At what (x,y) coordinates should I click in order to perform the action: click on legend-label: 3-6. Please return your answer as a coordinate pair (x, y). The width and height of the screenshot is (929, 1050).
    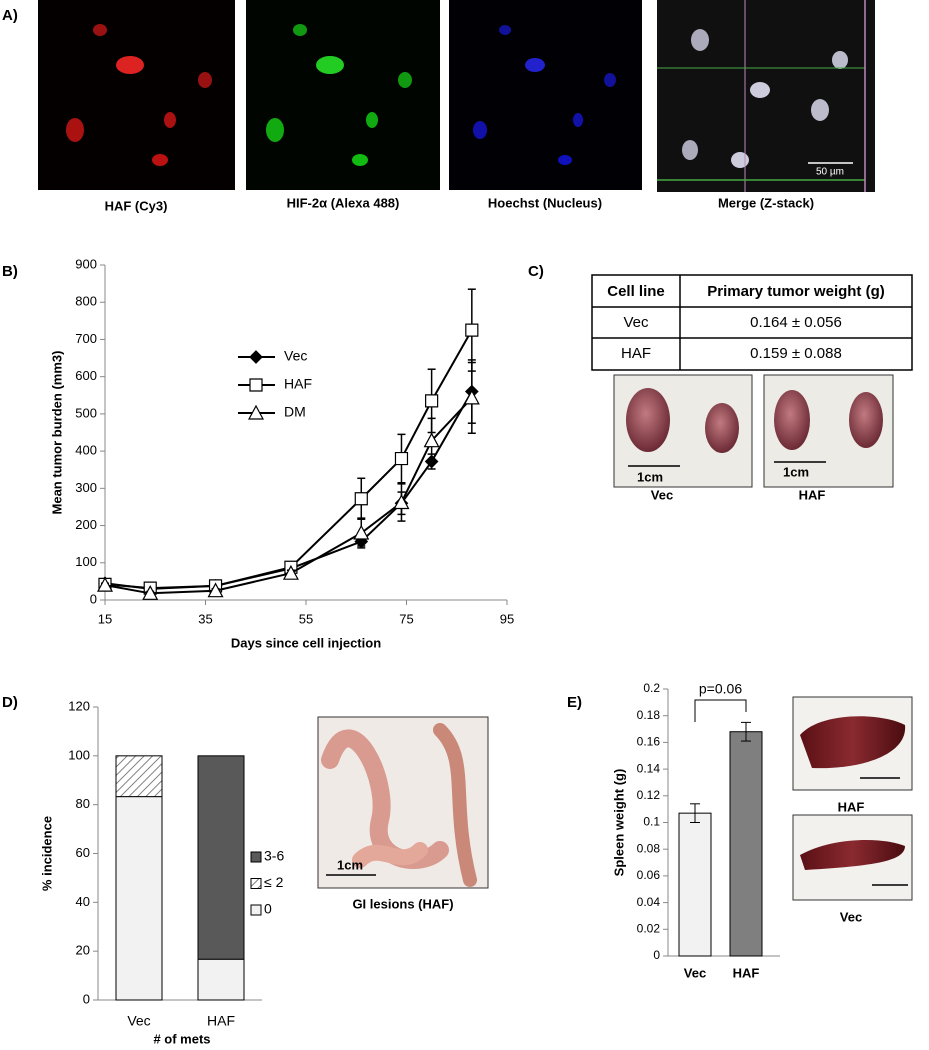
    Looking at the image, I should click on (274, 856).